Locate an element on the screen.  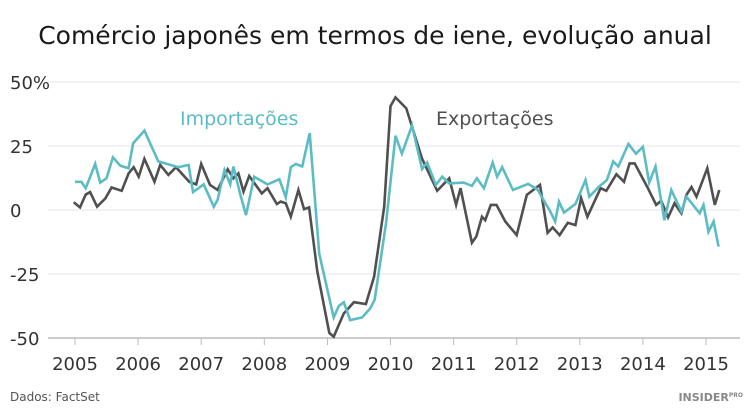
y-tick-label: -50 is located at coordinates (24, 339).